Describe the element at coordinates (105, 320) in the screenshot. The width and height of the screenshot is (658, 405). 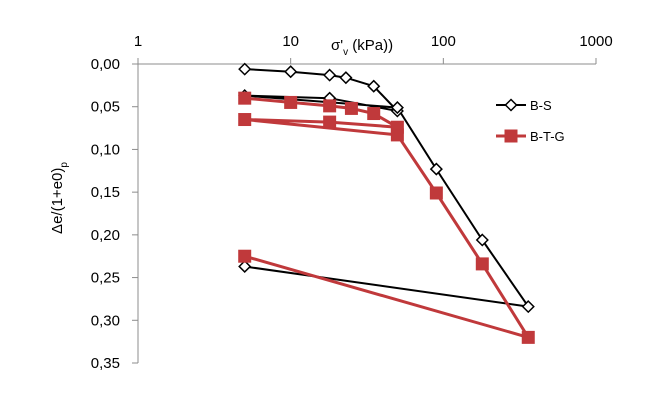
I see `y-tick-label: 0,30` at that location.